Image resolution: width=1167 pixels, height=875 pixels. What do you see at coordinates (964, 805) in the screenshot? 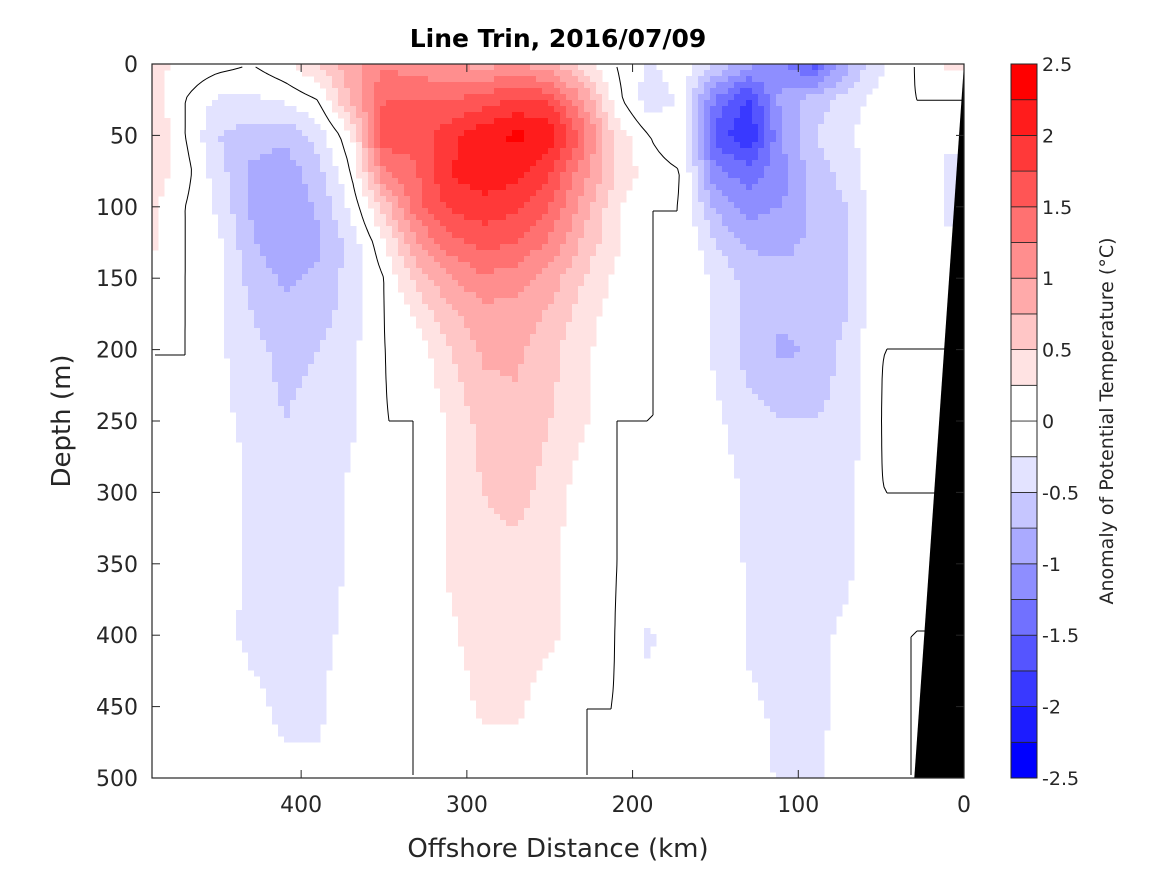
I see `x-tick-label: 0` at bounding box center [964, 805].